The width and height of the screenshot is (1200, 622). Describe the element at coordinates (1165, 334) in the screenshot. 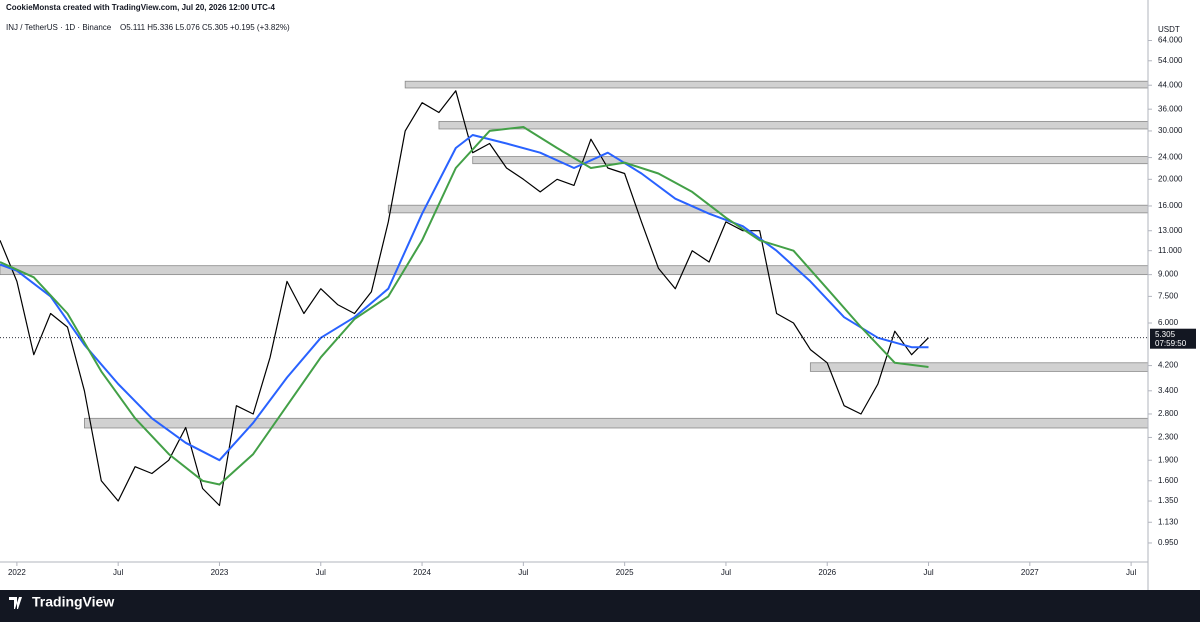

I see `last-price-label: 5.305` at that location.